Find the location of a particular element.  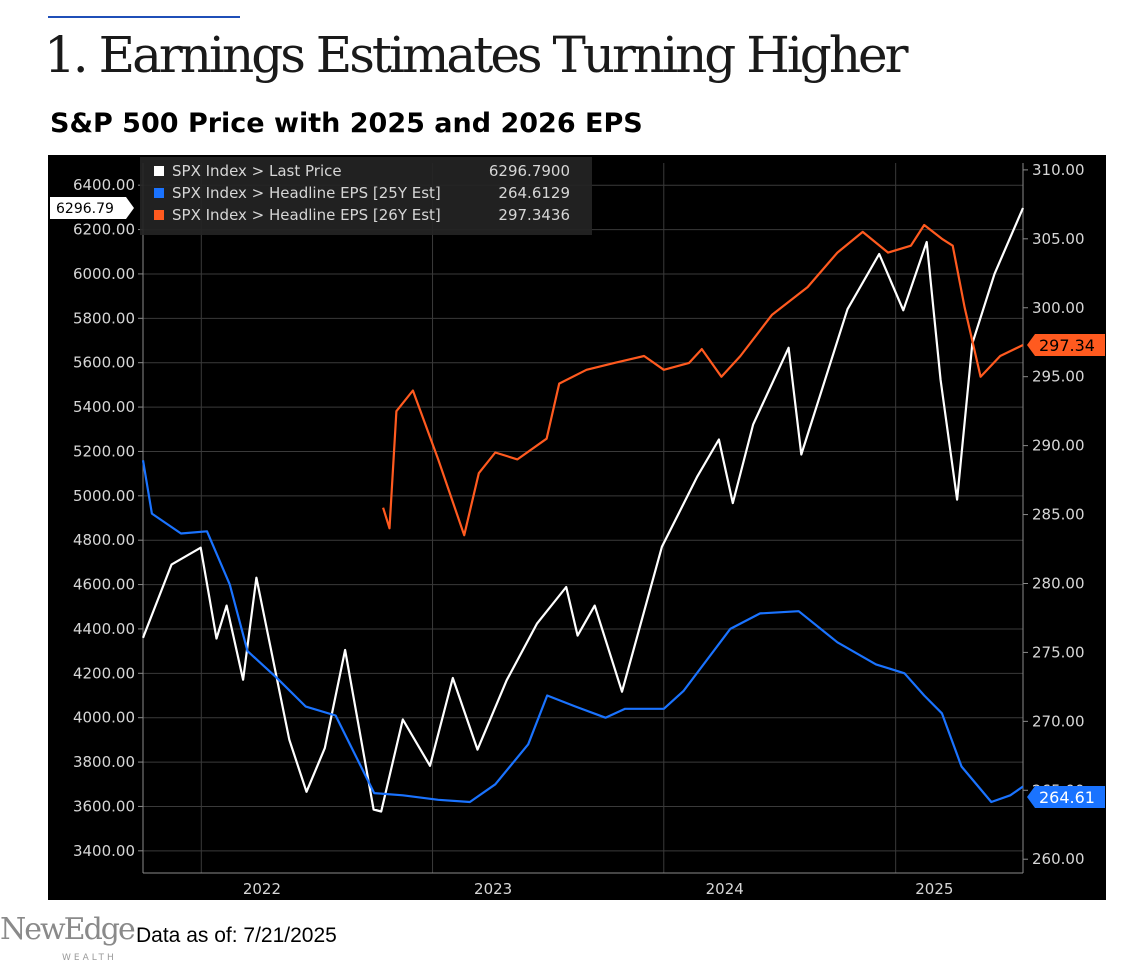

tag-shape-eps25 is located at coordinates (1066, 796).